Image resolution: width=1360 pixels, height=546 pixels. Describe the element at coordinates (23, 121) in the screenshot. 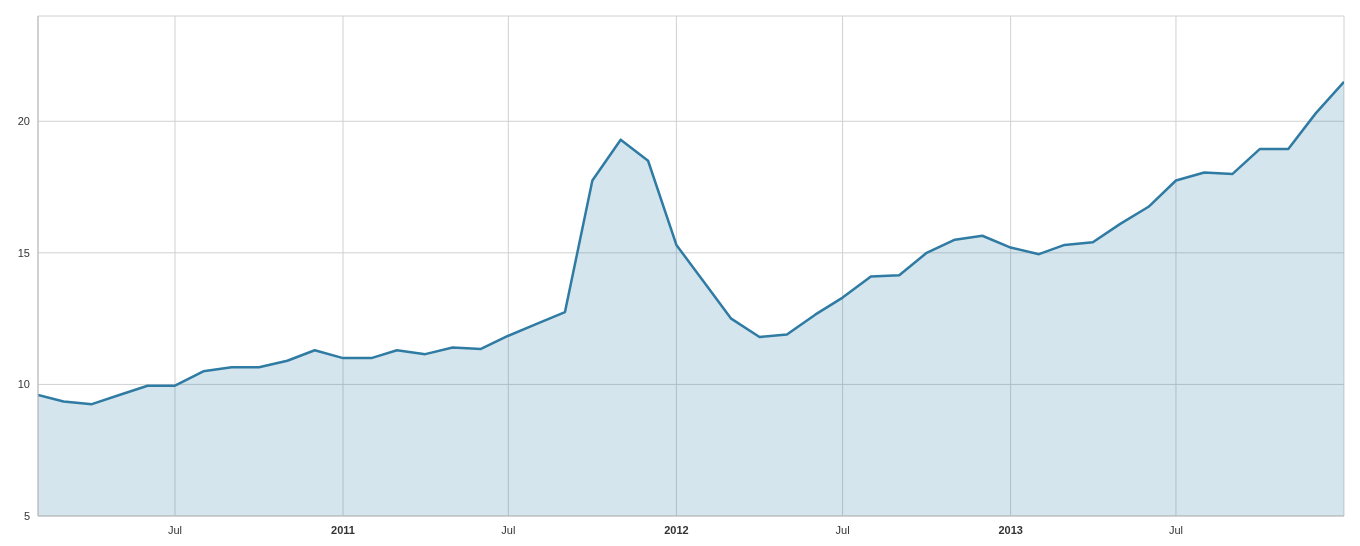

I see `y-tick-label: 20` at that location.